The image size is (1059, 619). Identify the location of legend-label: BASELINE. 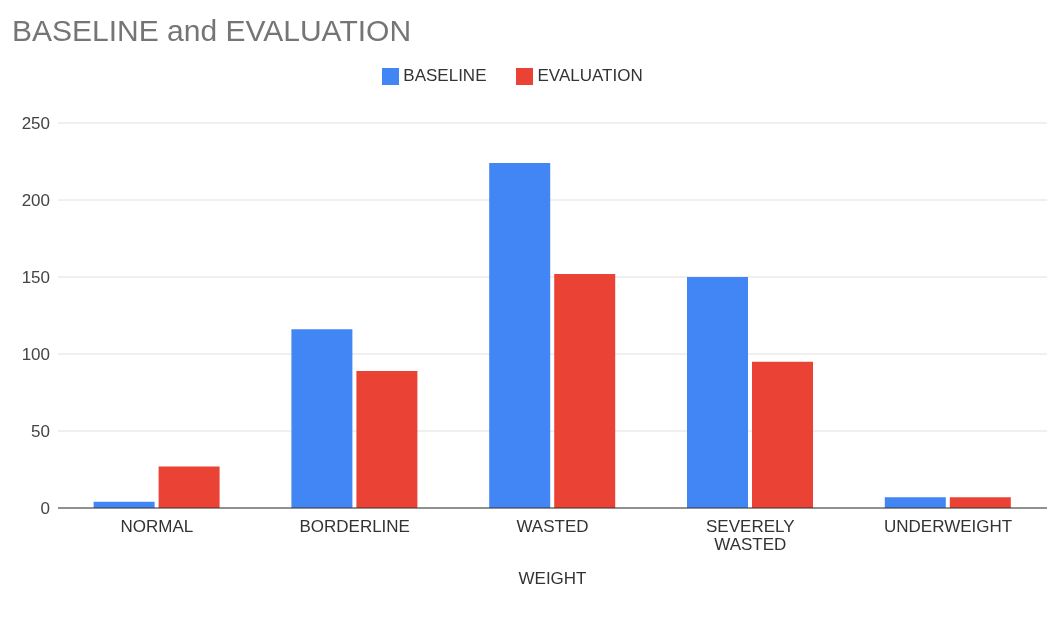
(445, 75).